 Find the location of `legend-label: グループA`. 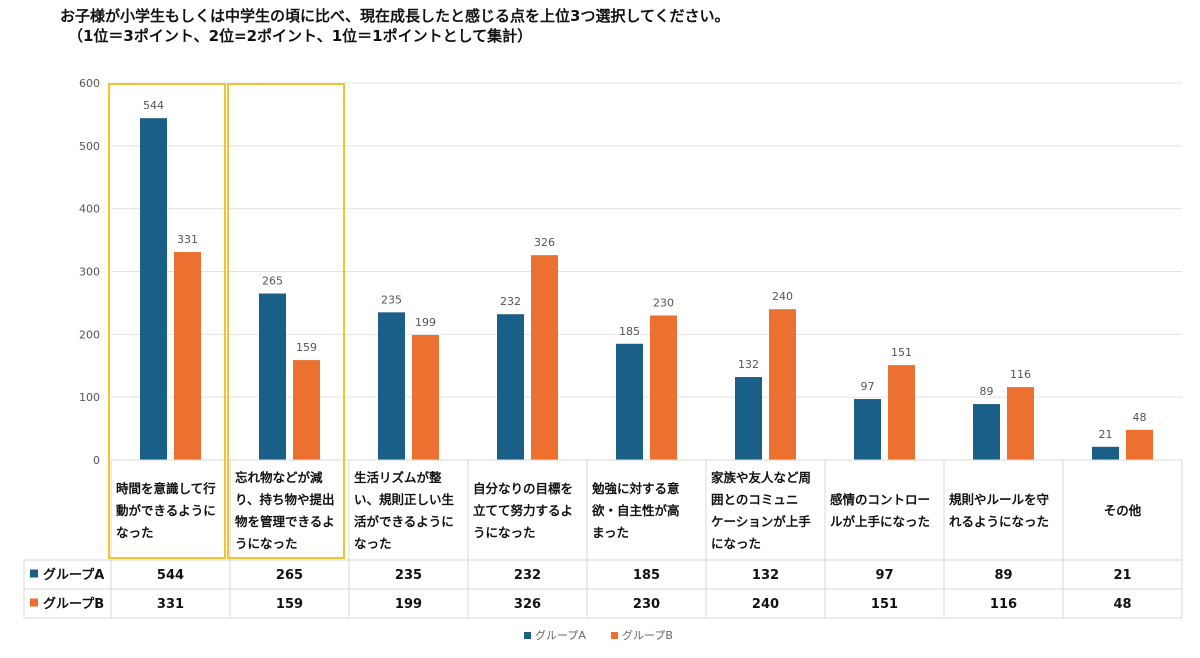

legend-label: グループA is located at coordinates (560, 635).